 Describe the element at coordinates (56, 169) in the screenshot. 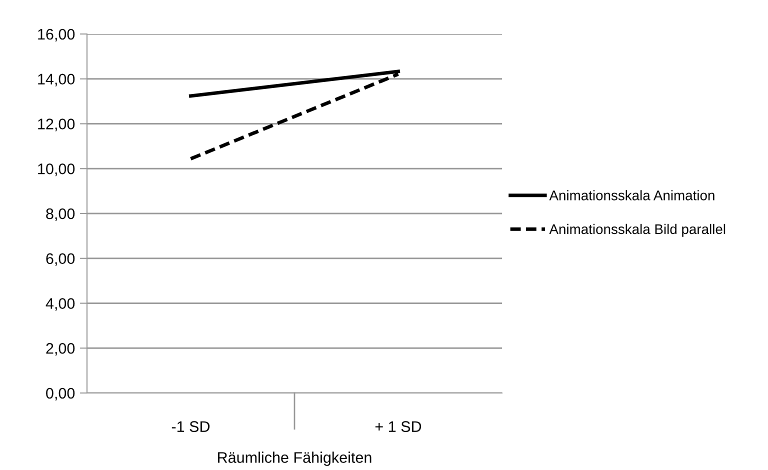

I see `y-tick-label: 10,00` at that location.